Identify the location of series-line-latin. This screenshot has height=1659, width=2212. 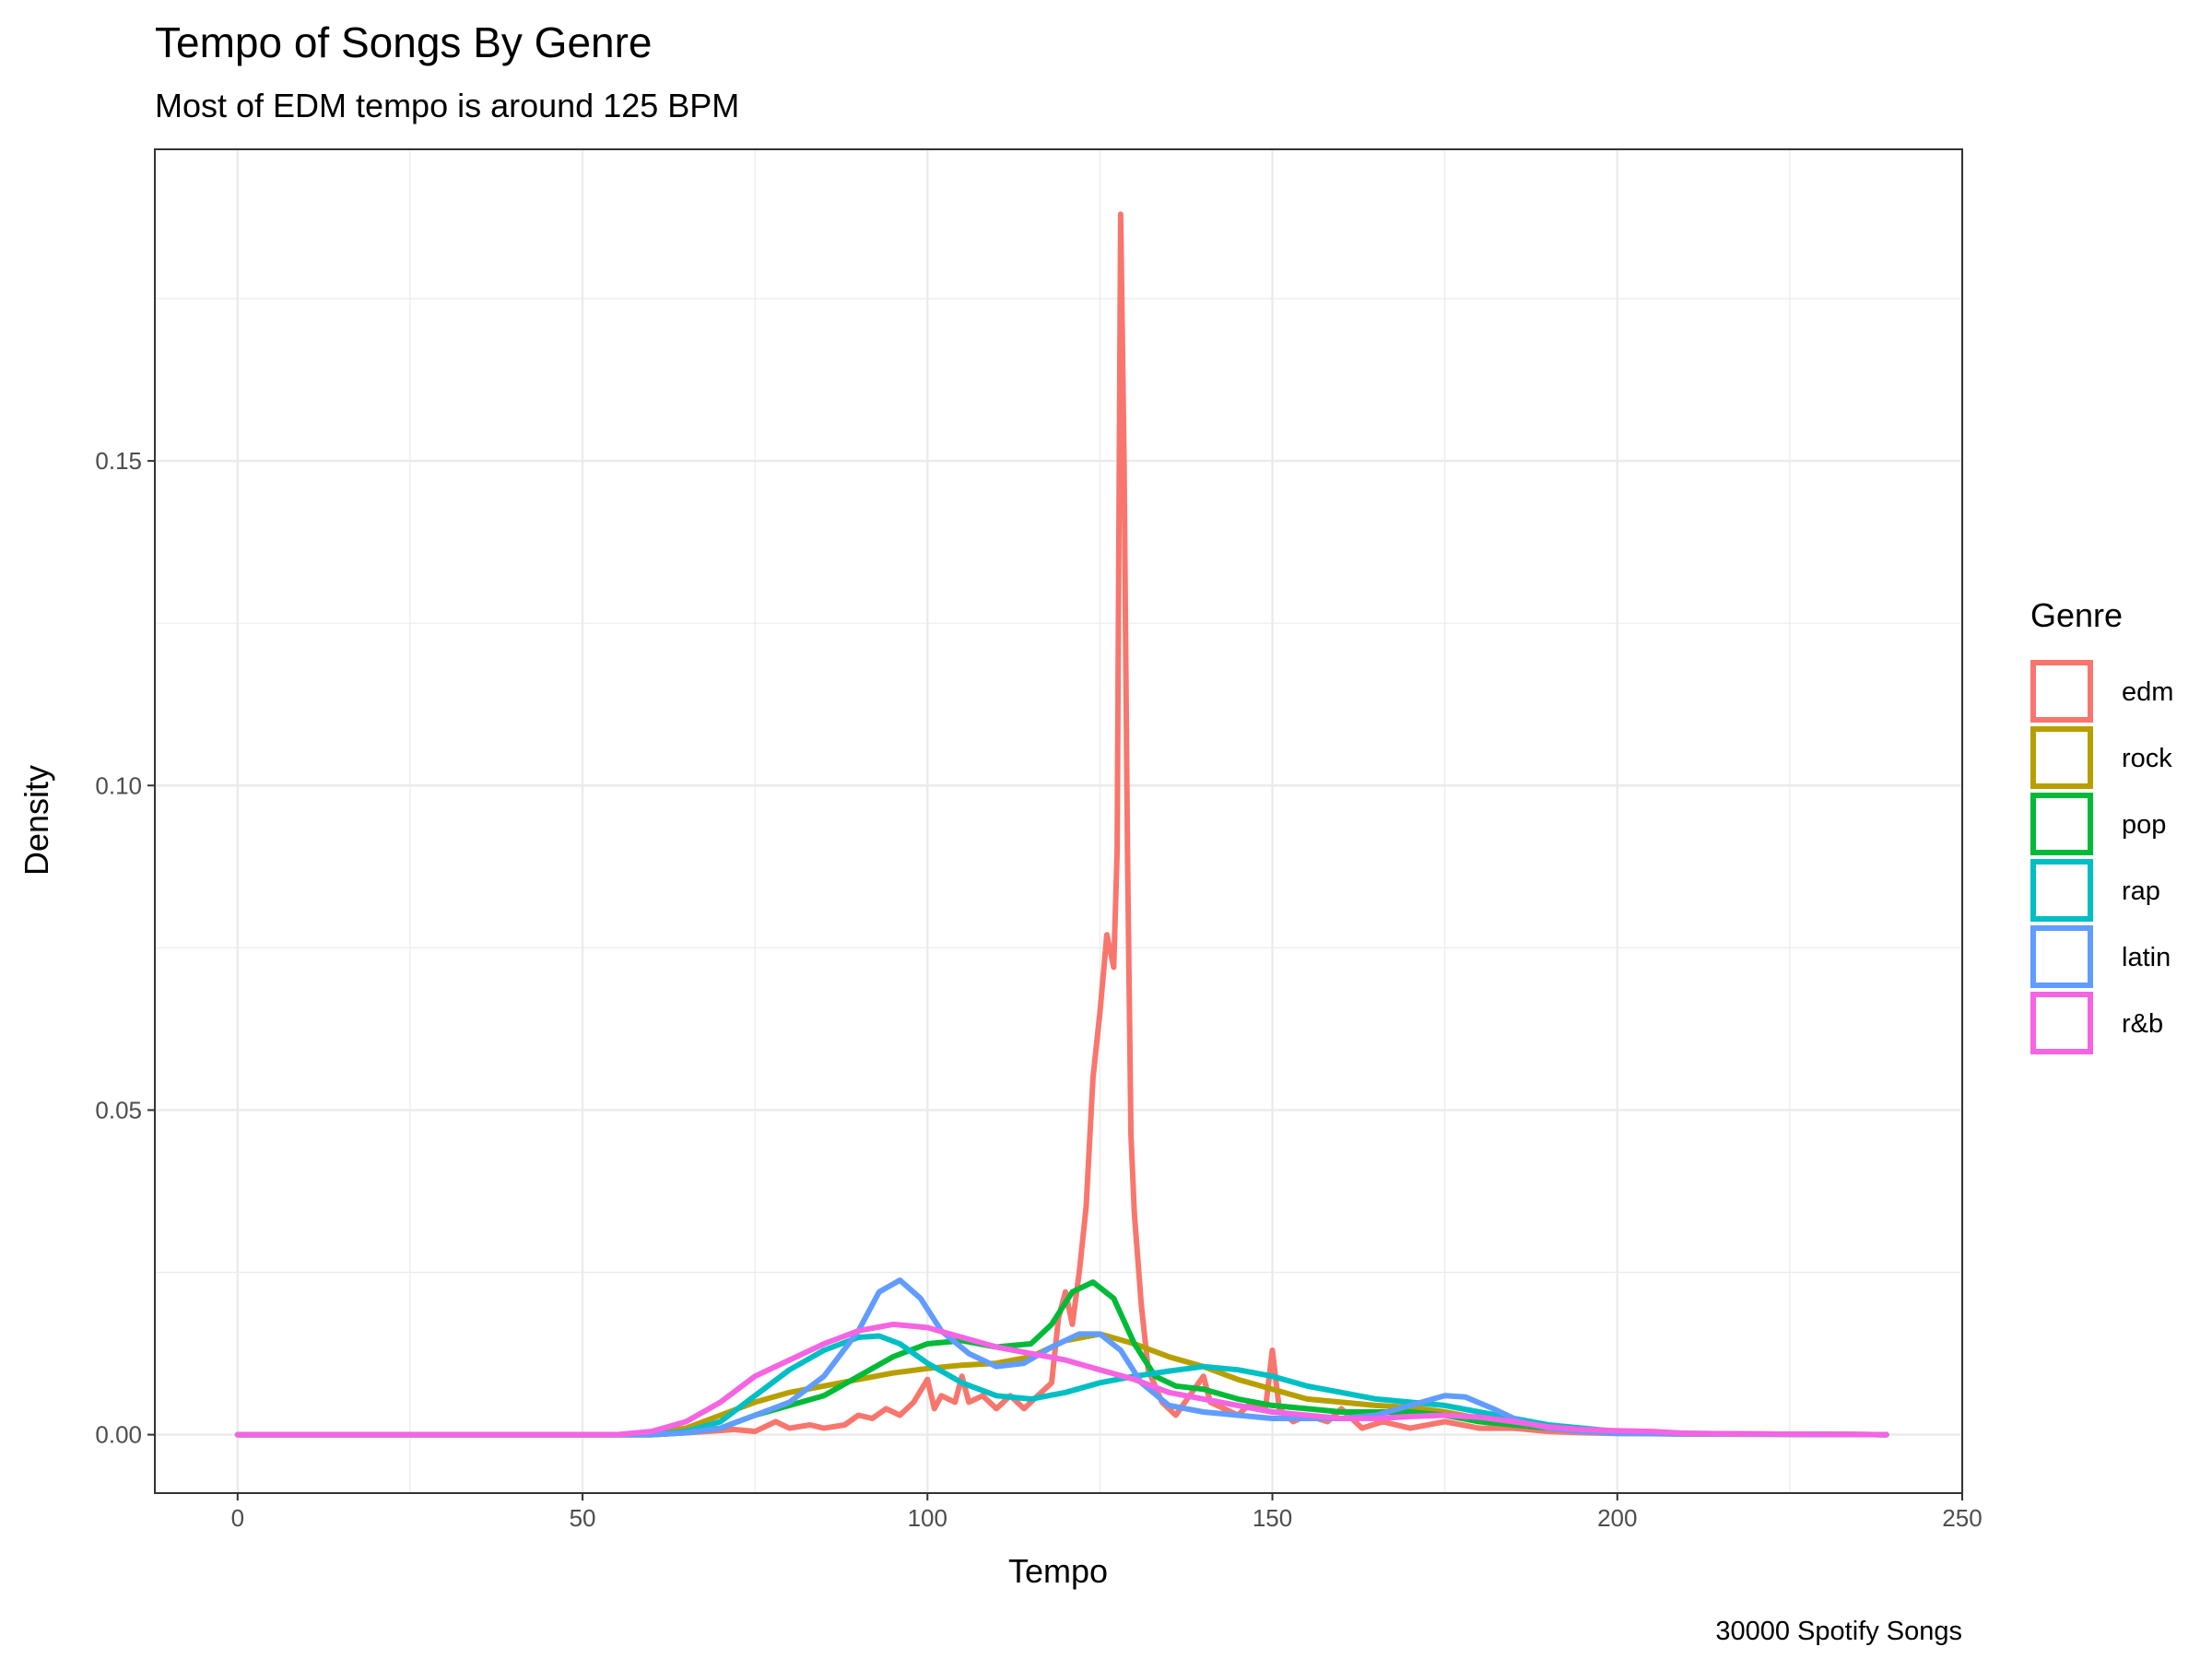
(1061, 1357).